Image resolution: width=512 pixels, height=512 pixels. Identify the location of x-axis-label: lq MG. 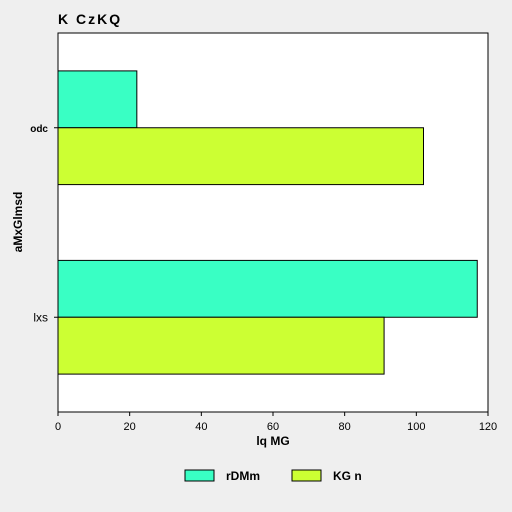
(272, 441).